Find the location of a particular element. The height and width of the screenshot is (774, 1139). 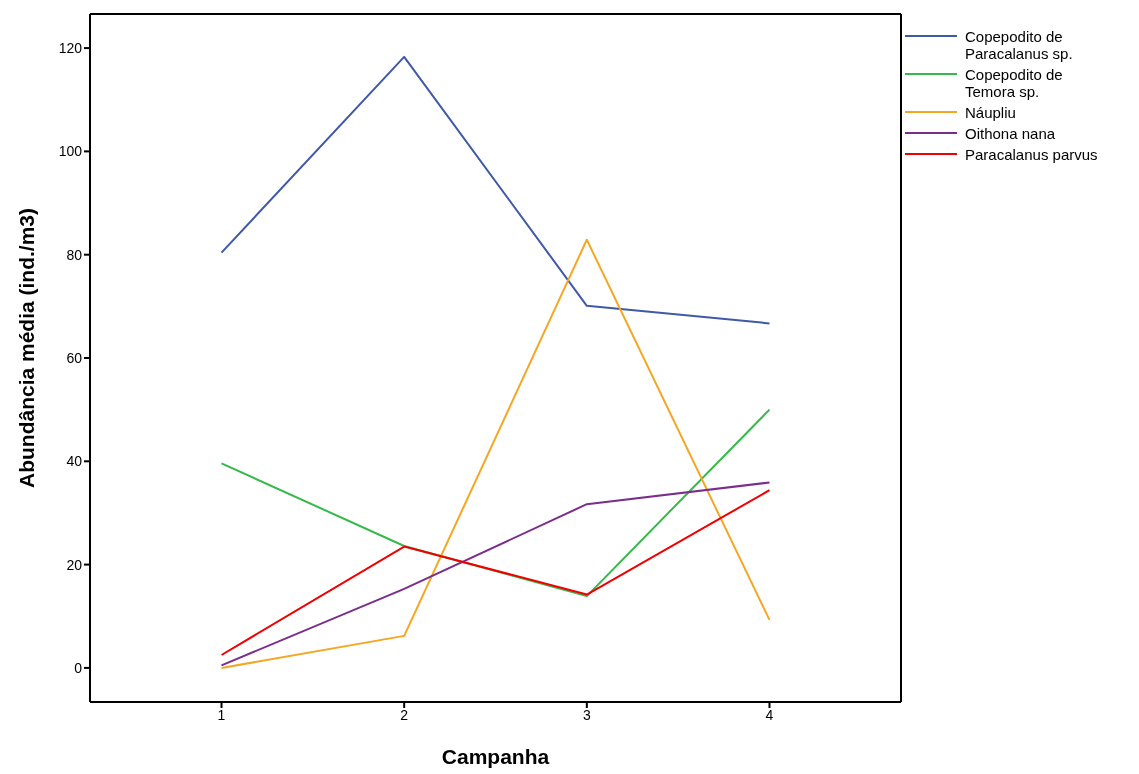

y-tick-label: 0 is located at coordinates (78, 667).